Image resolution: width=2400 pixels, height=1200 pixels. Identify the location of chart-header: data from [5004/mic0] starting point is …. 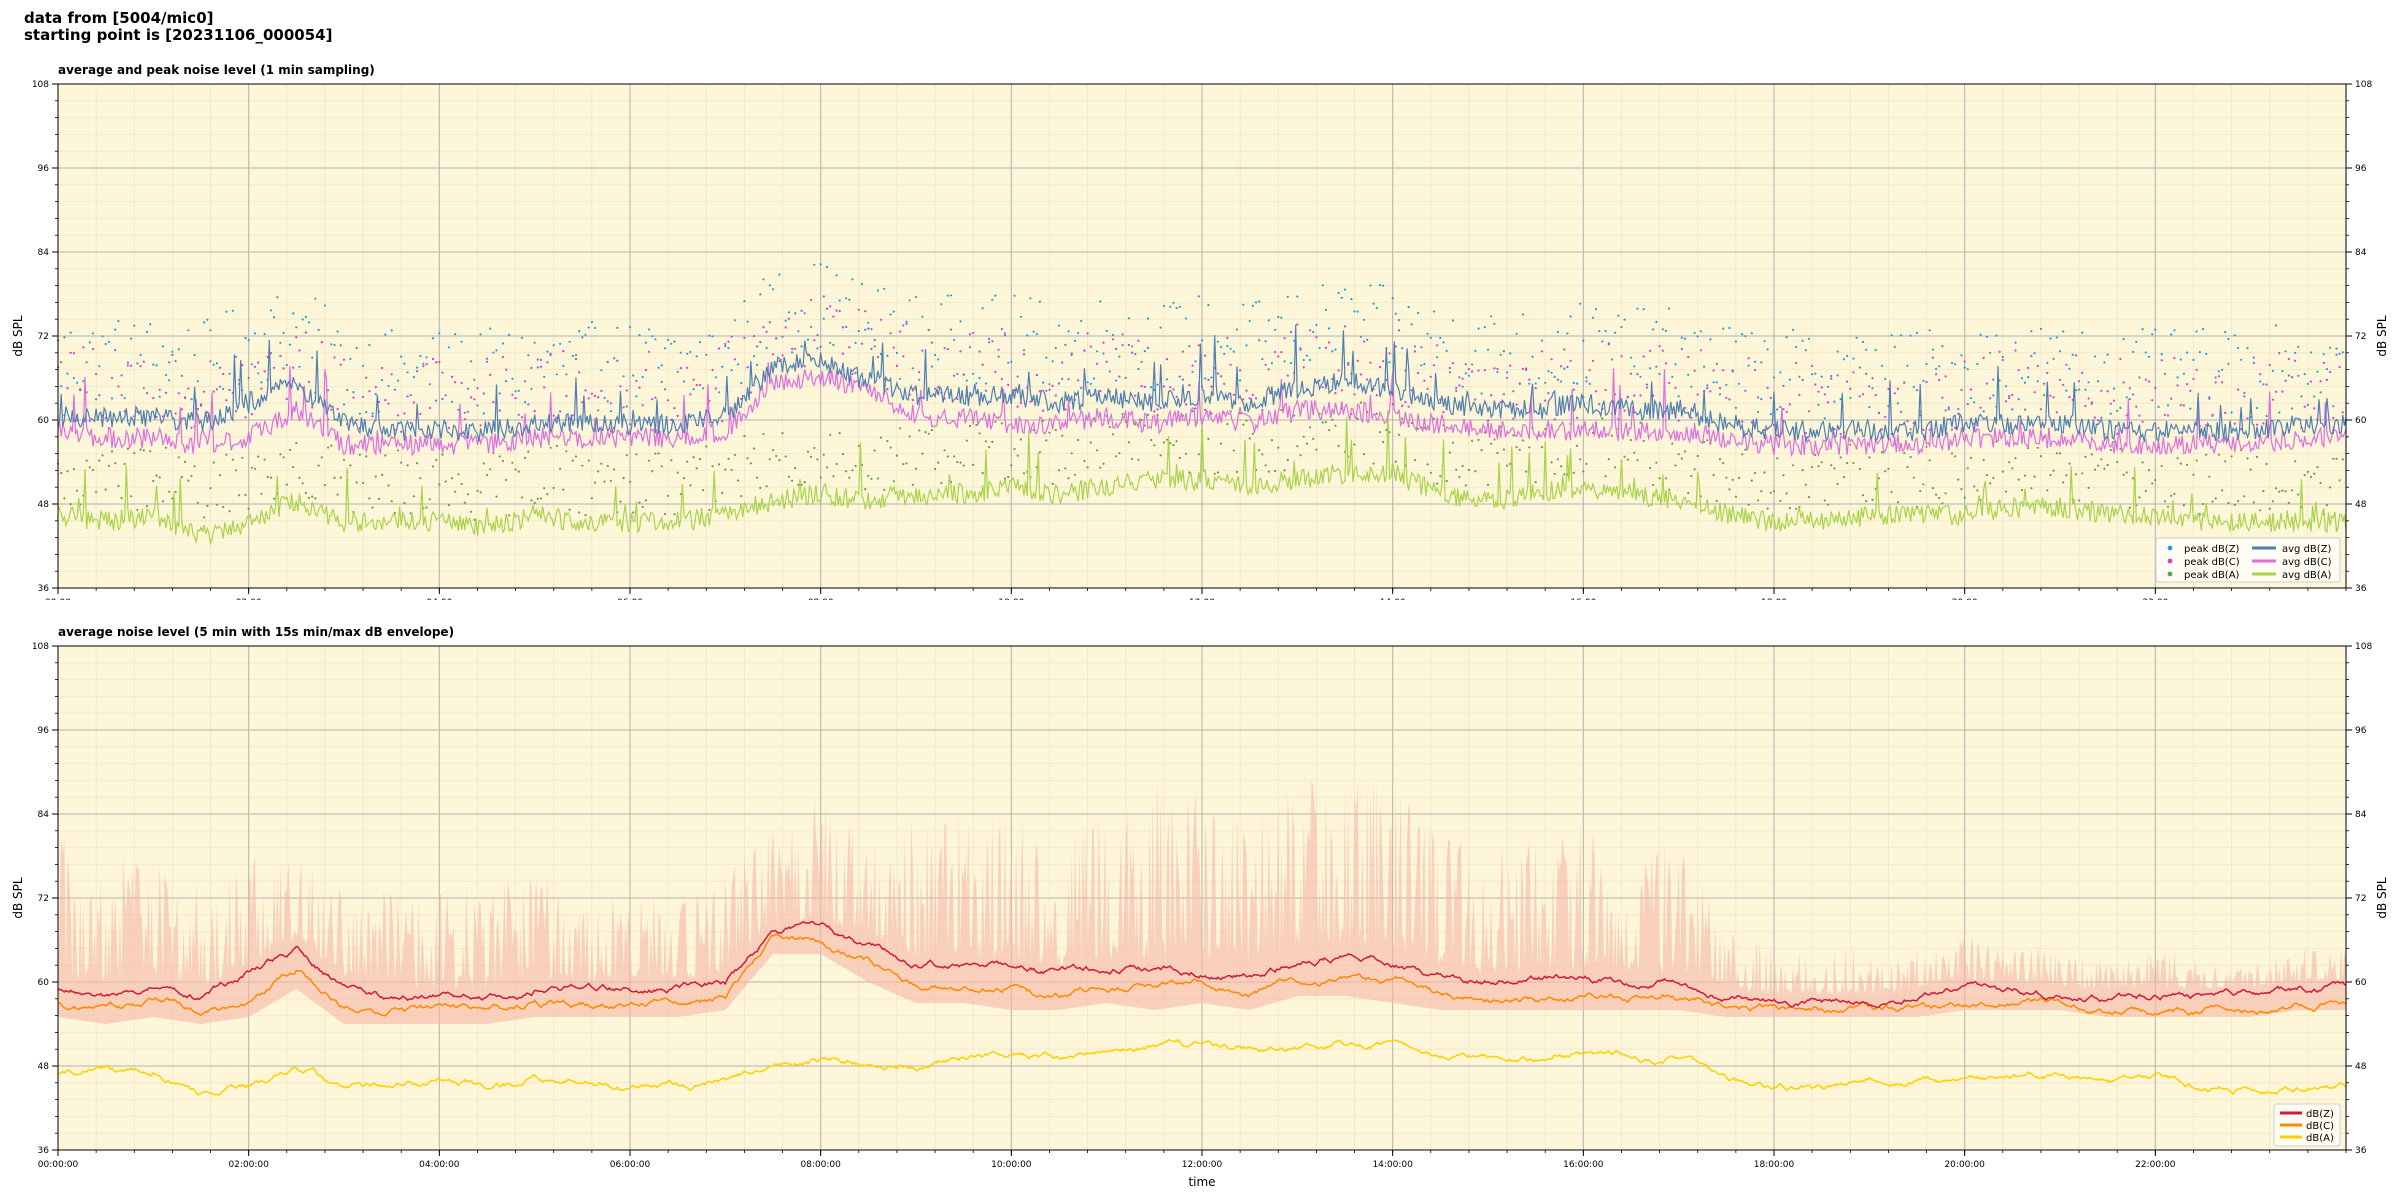
(178, 27).